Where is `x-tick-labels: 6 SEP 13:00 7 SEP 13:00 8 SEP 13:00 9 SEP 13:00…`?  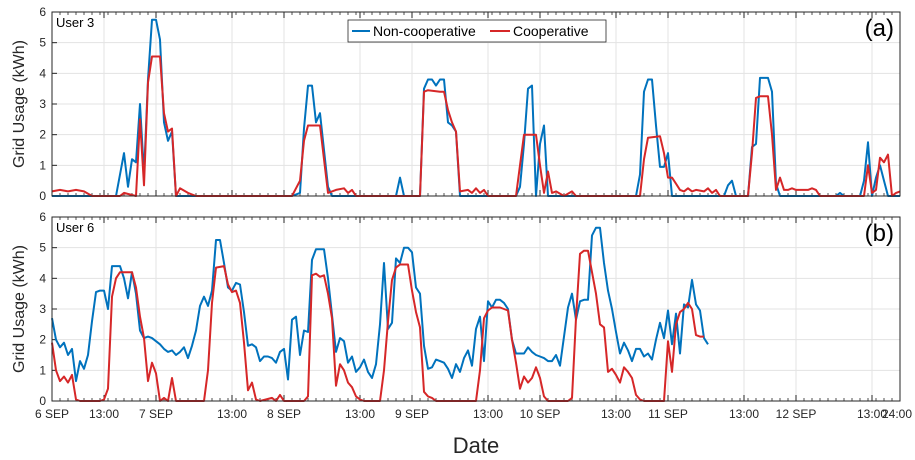
x-tick-labels: 6 SEP 13:00 7 SEP 13:00 8 SEP 13:00 9 SEP 13:00… is located at coordinates (473, 414).